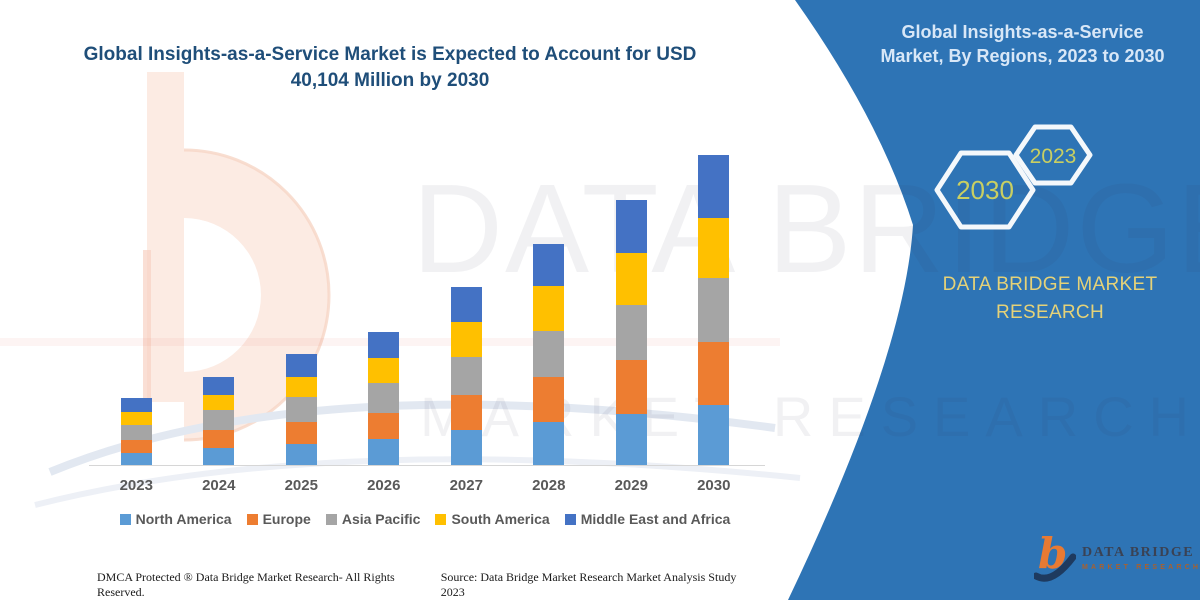 This screenshot has width=1200, height=600. What do you see at coordinates (136, 302) in the screenshot?
I see `bar-column-2023` at bounding box center [136, 302].